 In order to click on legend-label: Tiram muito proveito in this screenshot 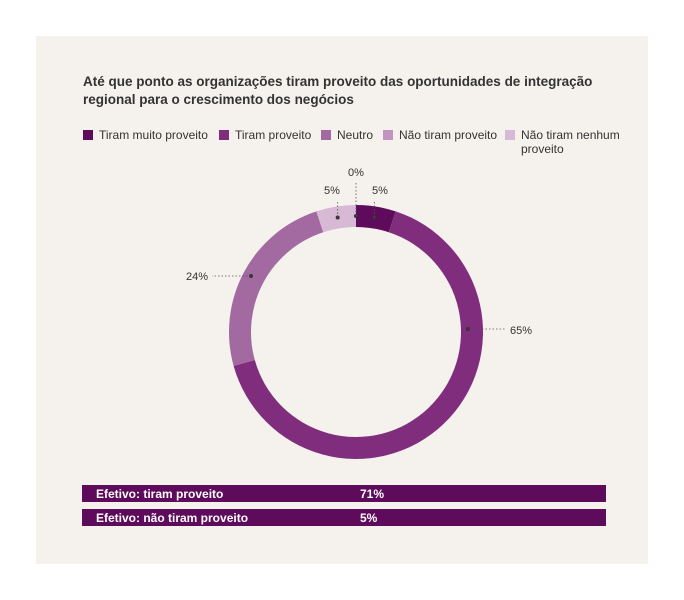, I will do `click(153, 135)`.